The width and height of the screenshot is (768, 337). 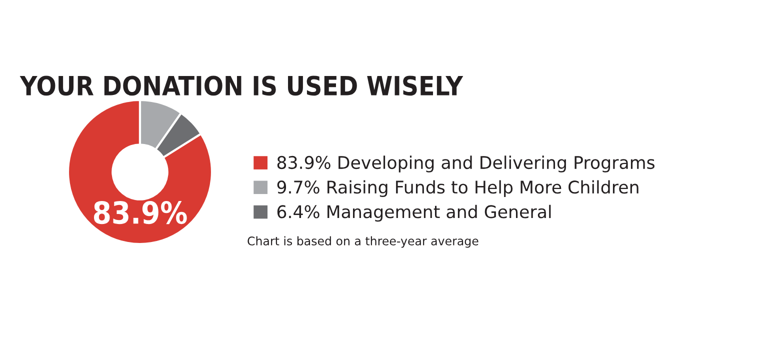 What do you see at coordinates (457, 189) in the screenshot?
I see `legend-label: 9.7% Raising Funds to Help More Children` at bounding box center [457, 189].